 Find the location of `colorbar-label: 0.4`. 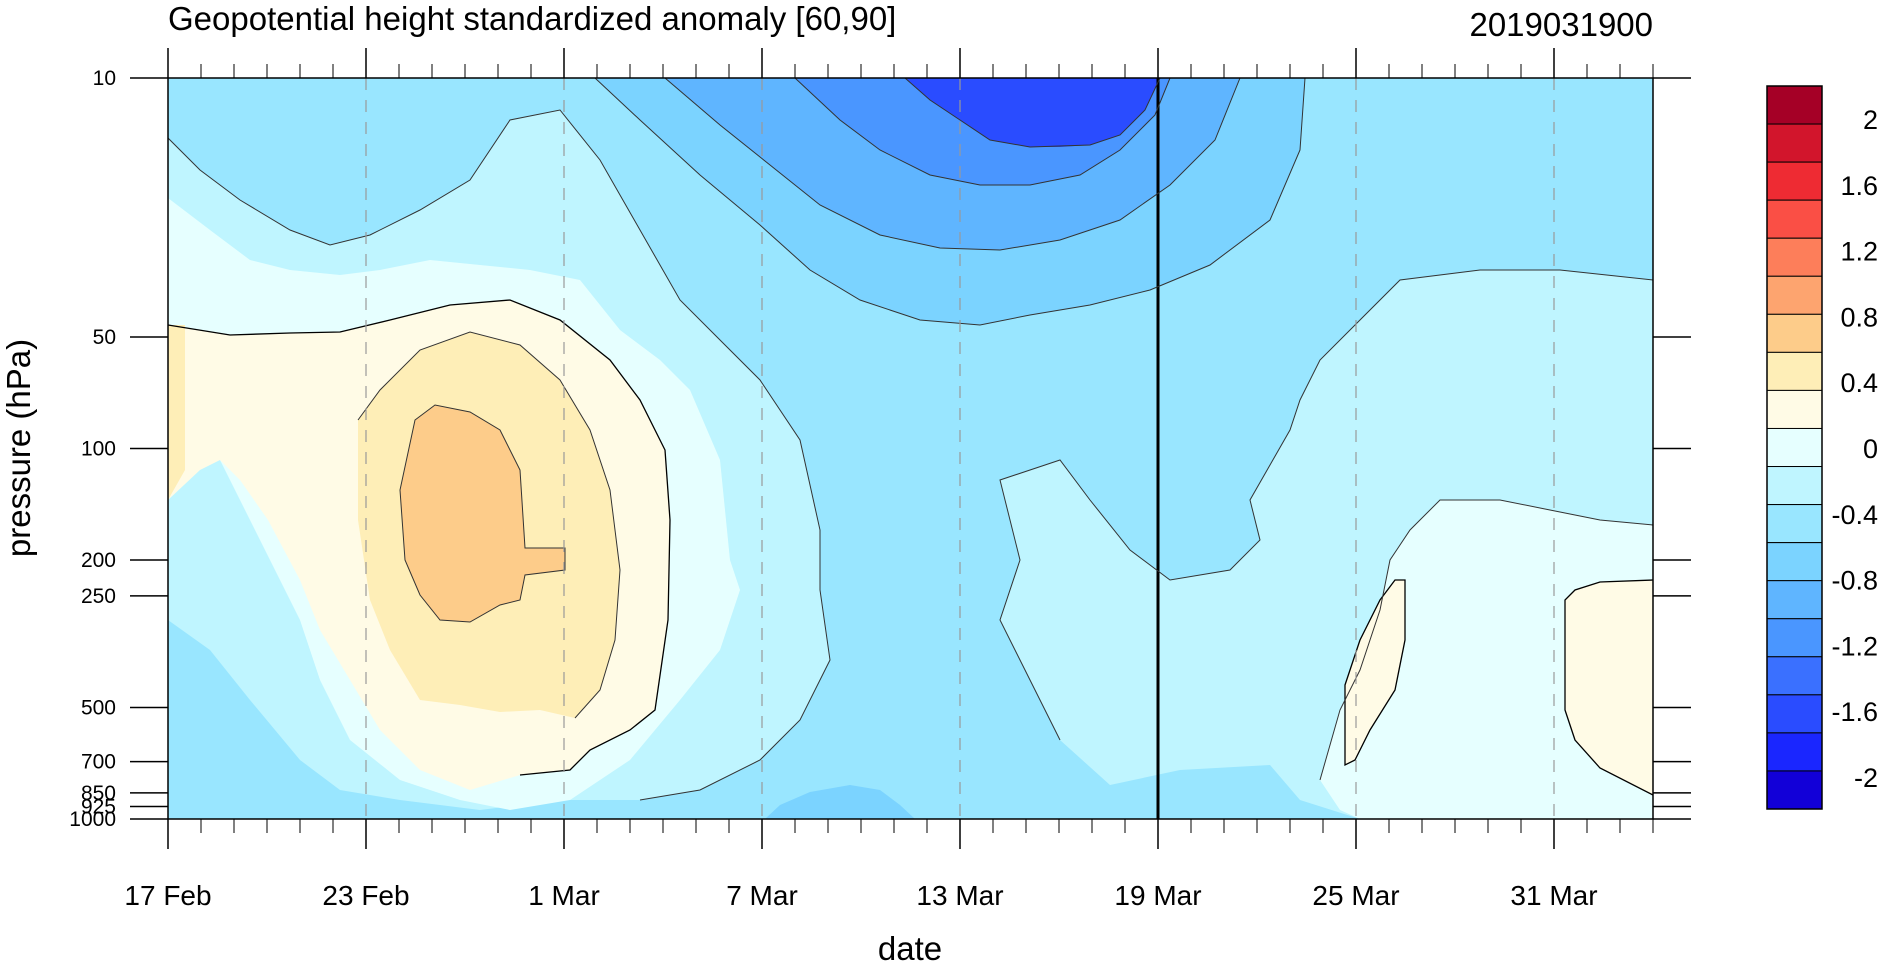

colorbar-label: 0.4 is located at coordinates (1859, 383).